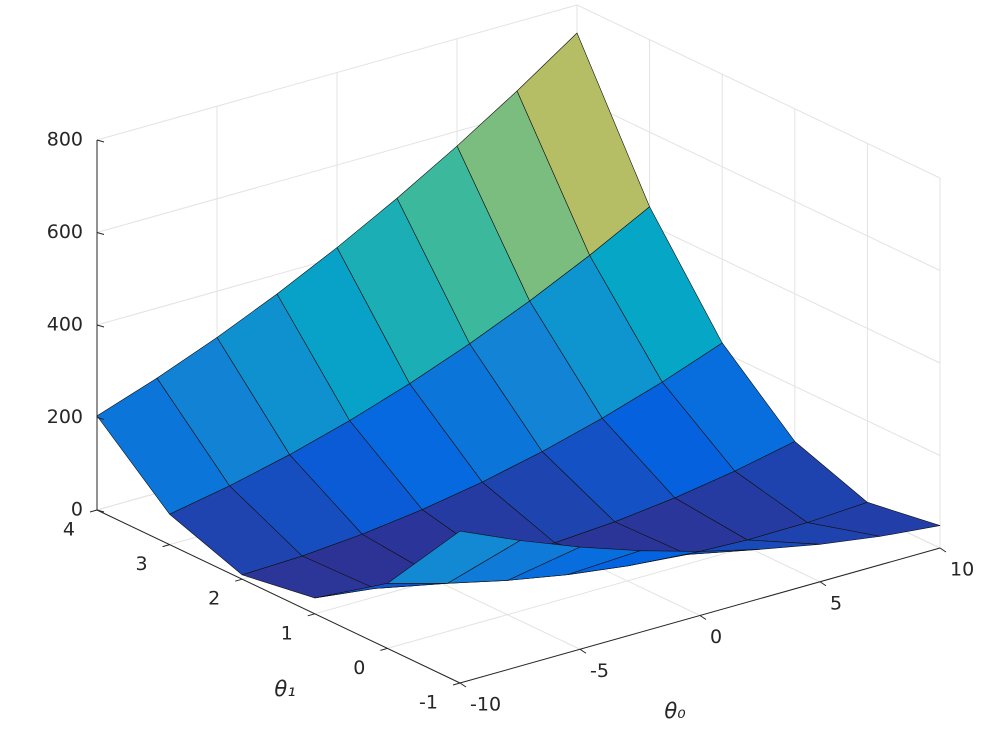  Describe the element at coordinates (69, 530) in the screenshot. I see `y-tick-label: 4` at that location.